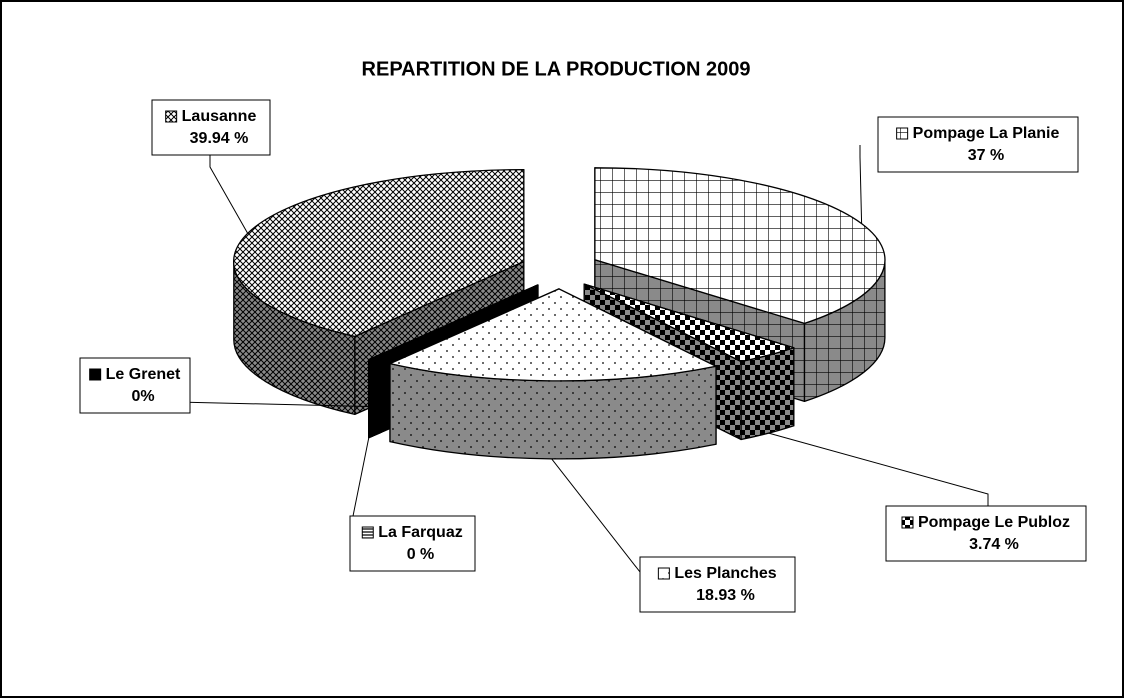 This screenshot has width=1124, height=698. What do you see at coordinates (219, 116) in the screenshot?
I see `label-name: Lausanne` at bounding box center [219, 116].